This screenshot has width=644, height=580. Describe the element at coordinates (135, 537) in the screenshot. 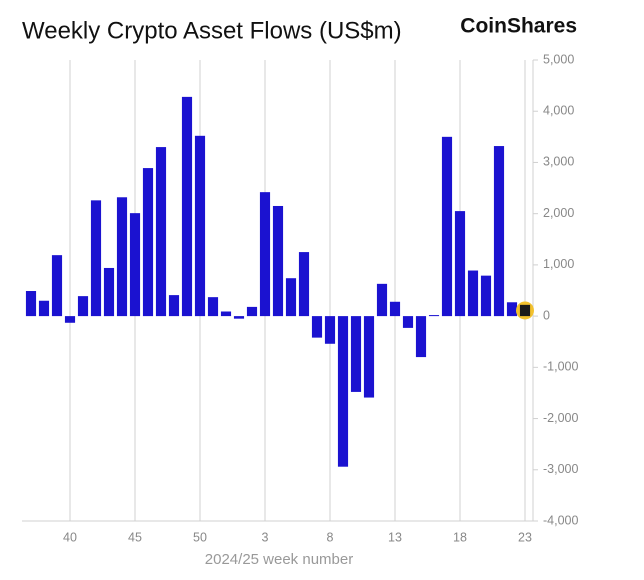

I see `x-tick-label: 45` at that location.